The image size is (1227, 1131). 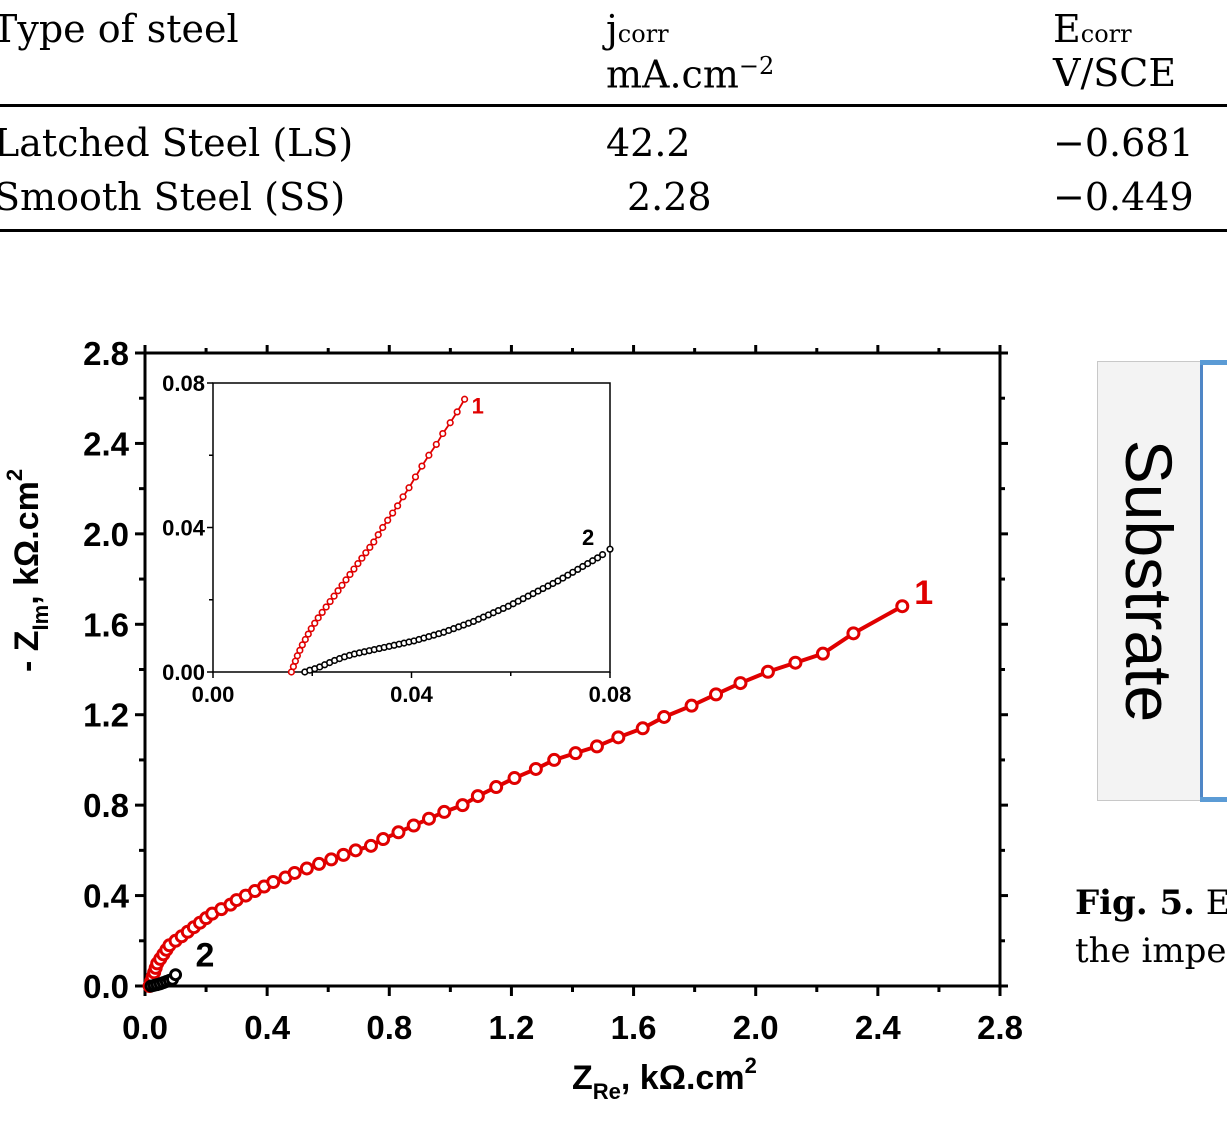 I want to click on row-2-ecorr: −0.449, so click(x=1123, y=197).